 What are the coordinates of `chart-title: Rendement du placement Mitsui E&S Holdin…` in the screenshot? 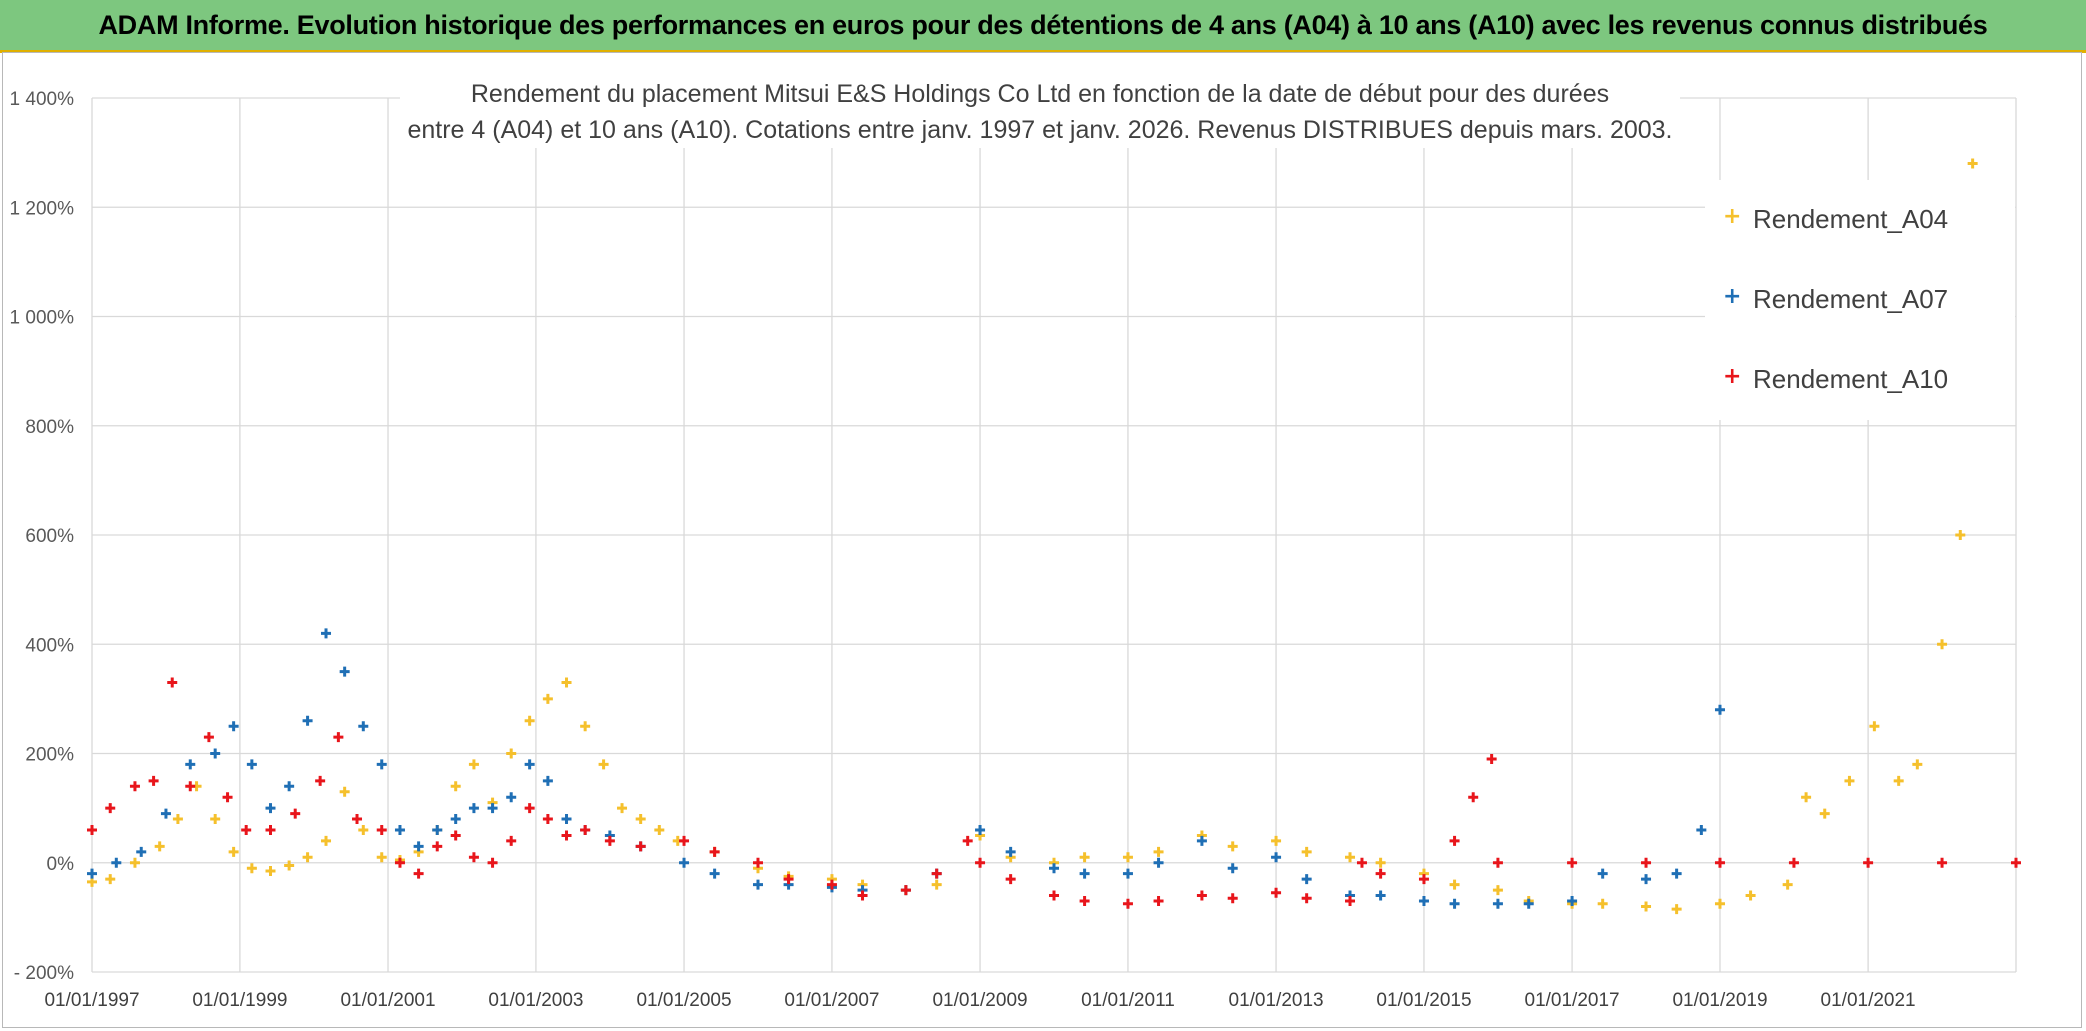 It's located at (1040, 112).